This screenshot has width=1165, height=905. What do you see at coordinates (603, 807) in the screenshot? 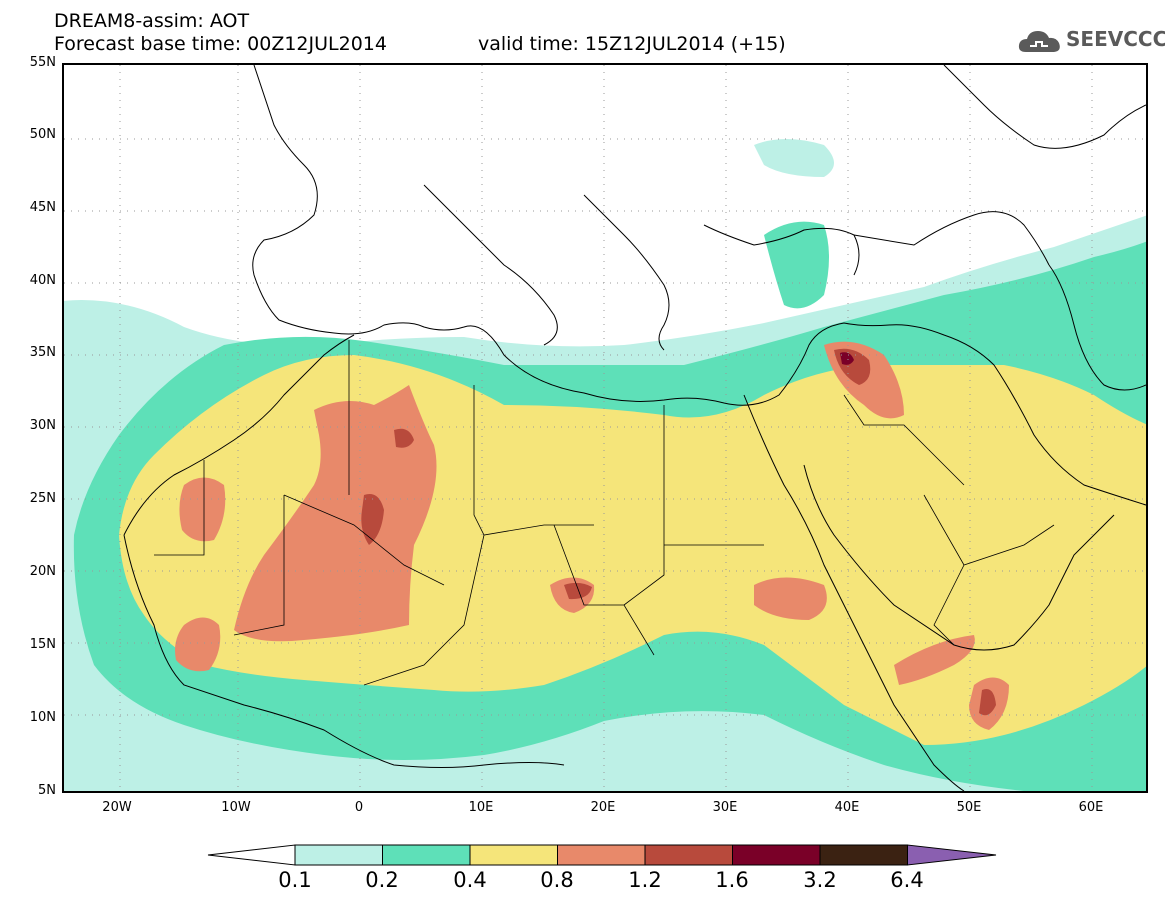
I see `lon-label: 20E` at bounding box center [603, 807].